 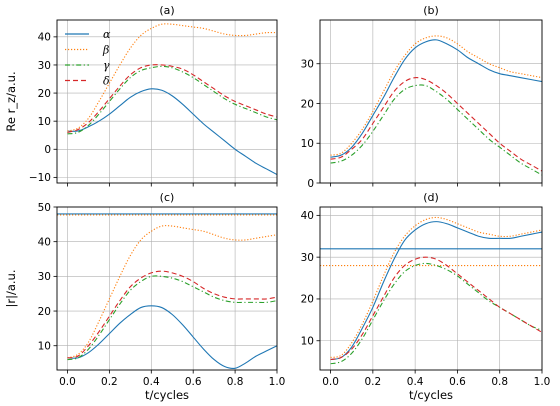 What do you see at coordinates (107, 34) in the screenshot?
I see `legend-label: α` at bounding box center [107, 34].